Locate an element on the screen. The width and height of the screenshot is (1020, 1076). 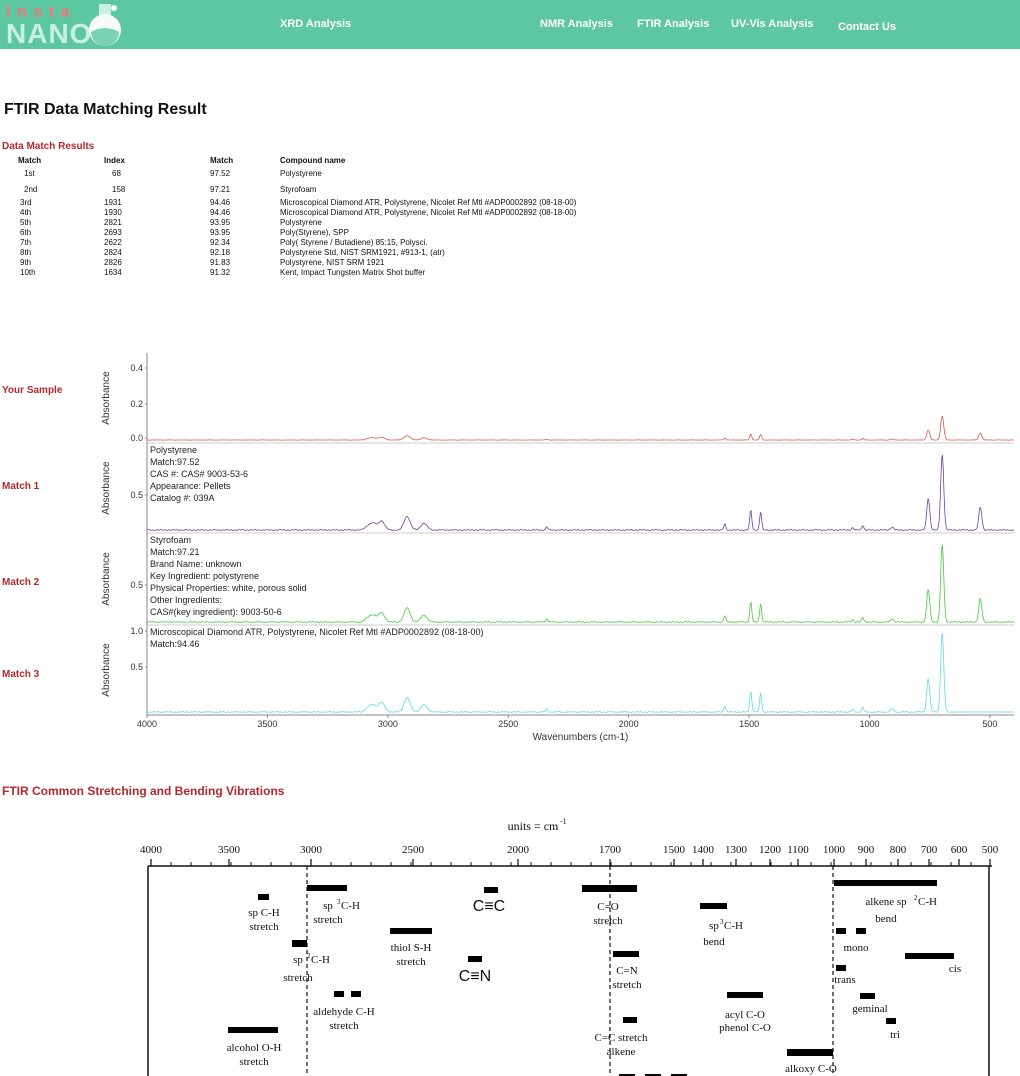
nav-ftir-analysis: FTIR Analysis is located at coordinates (673, 24).